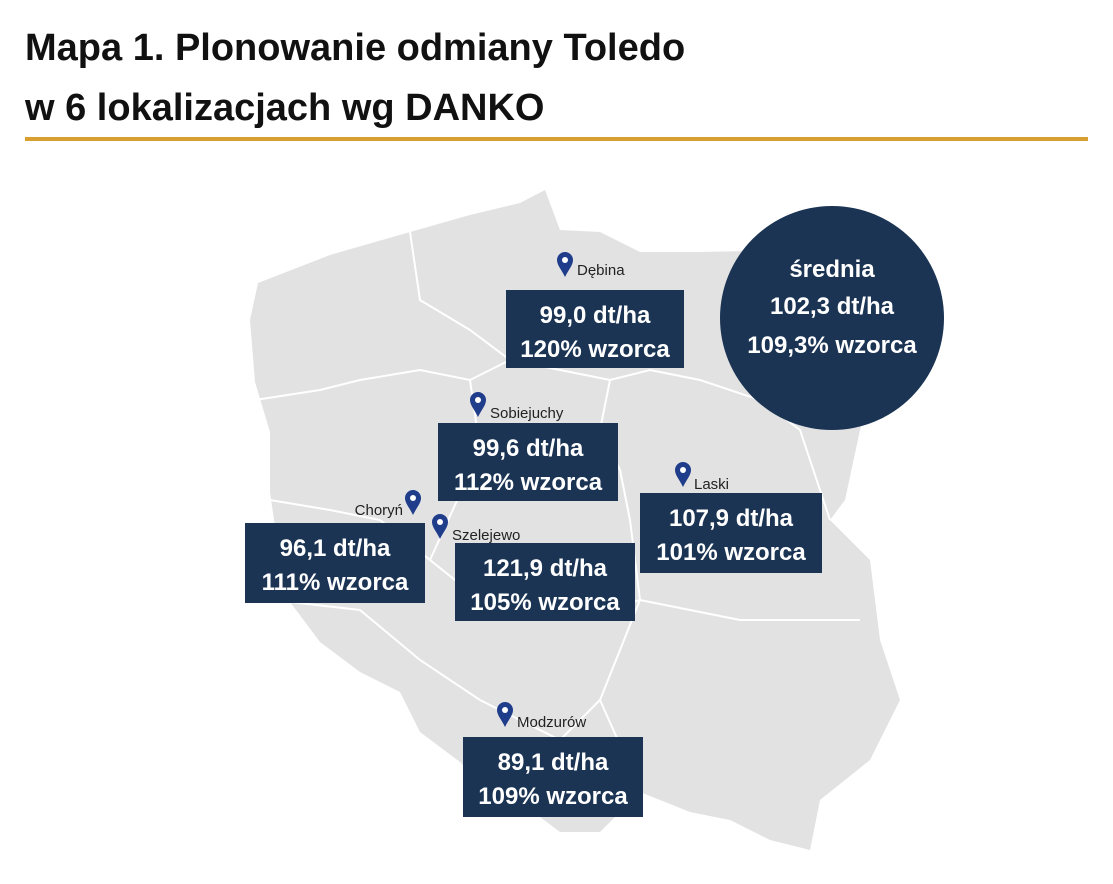 Image resolution: width=1113 pixels, height=884 pixels. Describe the element at coordinates (556, 139) in the screenshot. I see `title-rule` at that location.